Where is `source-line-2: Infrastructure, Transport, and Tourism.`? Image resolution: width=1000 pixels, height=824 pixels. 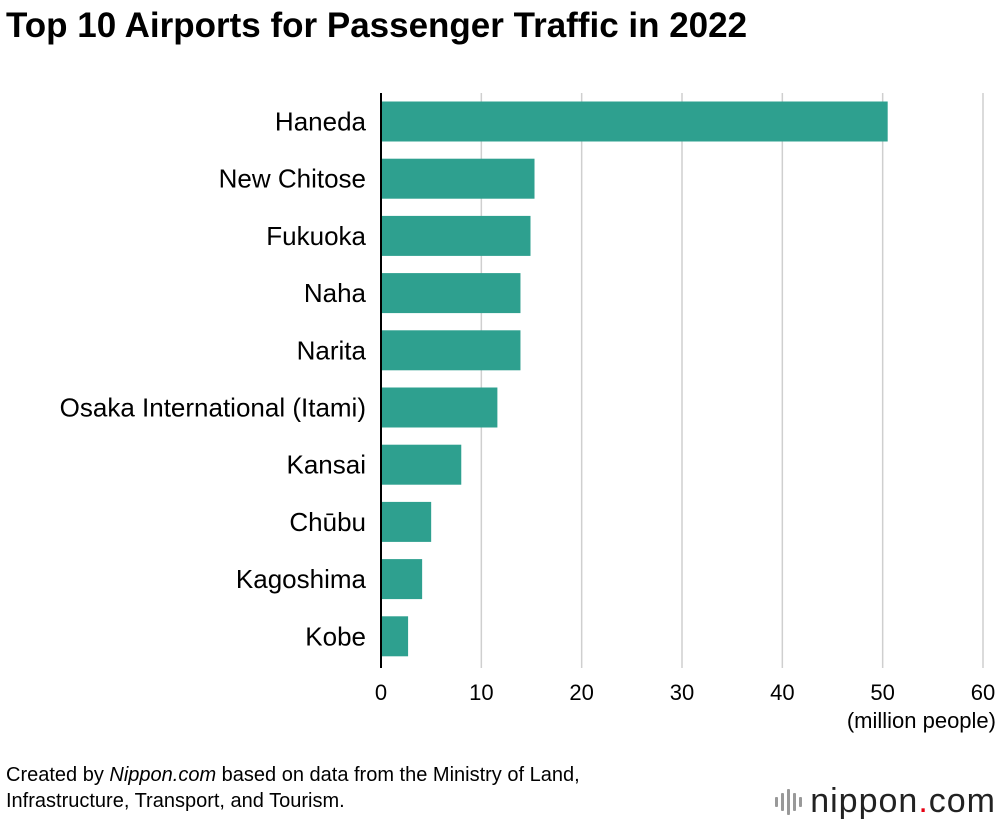
source-line-2: Infrastructure, Transport, and Tourism. is located at coordinates (175, 801).